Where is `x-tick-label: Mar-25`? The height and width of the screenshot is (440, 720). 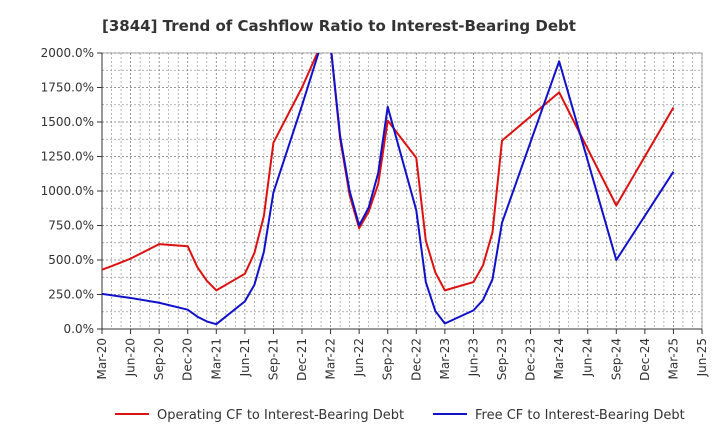
x-tick-label: Mar-25 is located at coordinates (673, 358).